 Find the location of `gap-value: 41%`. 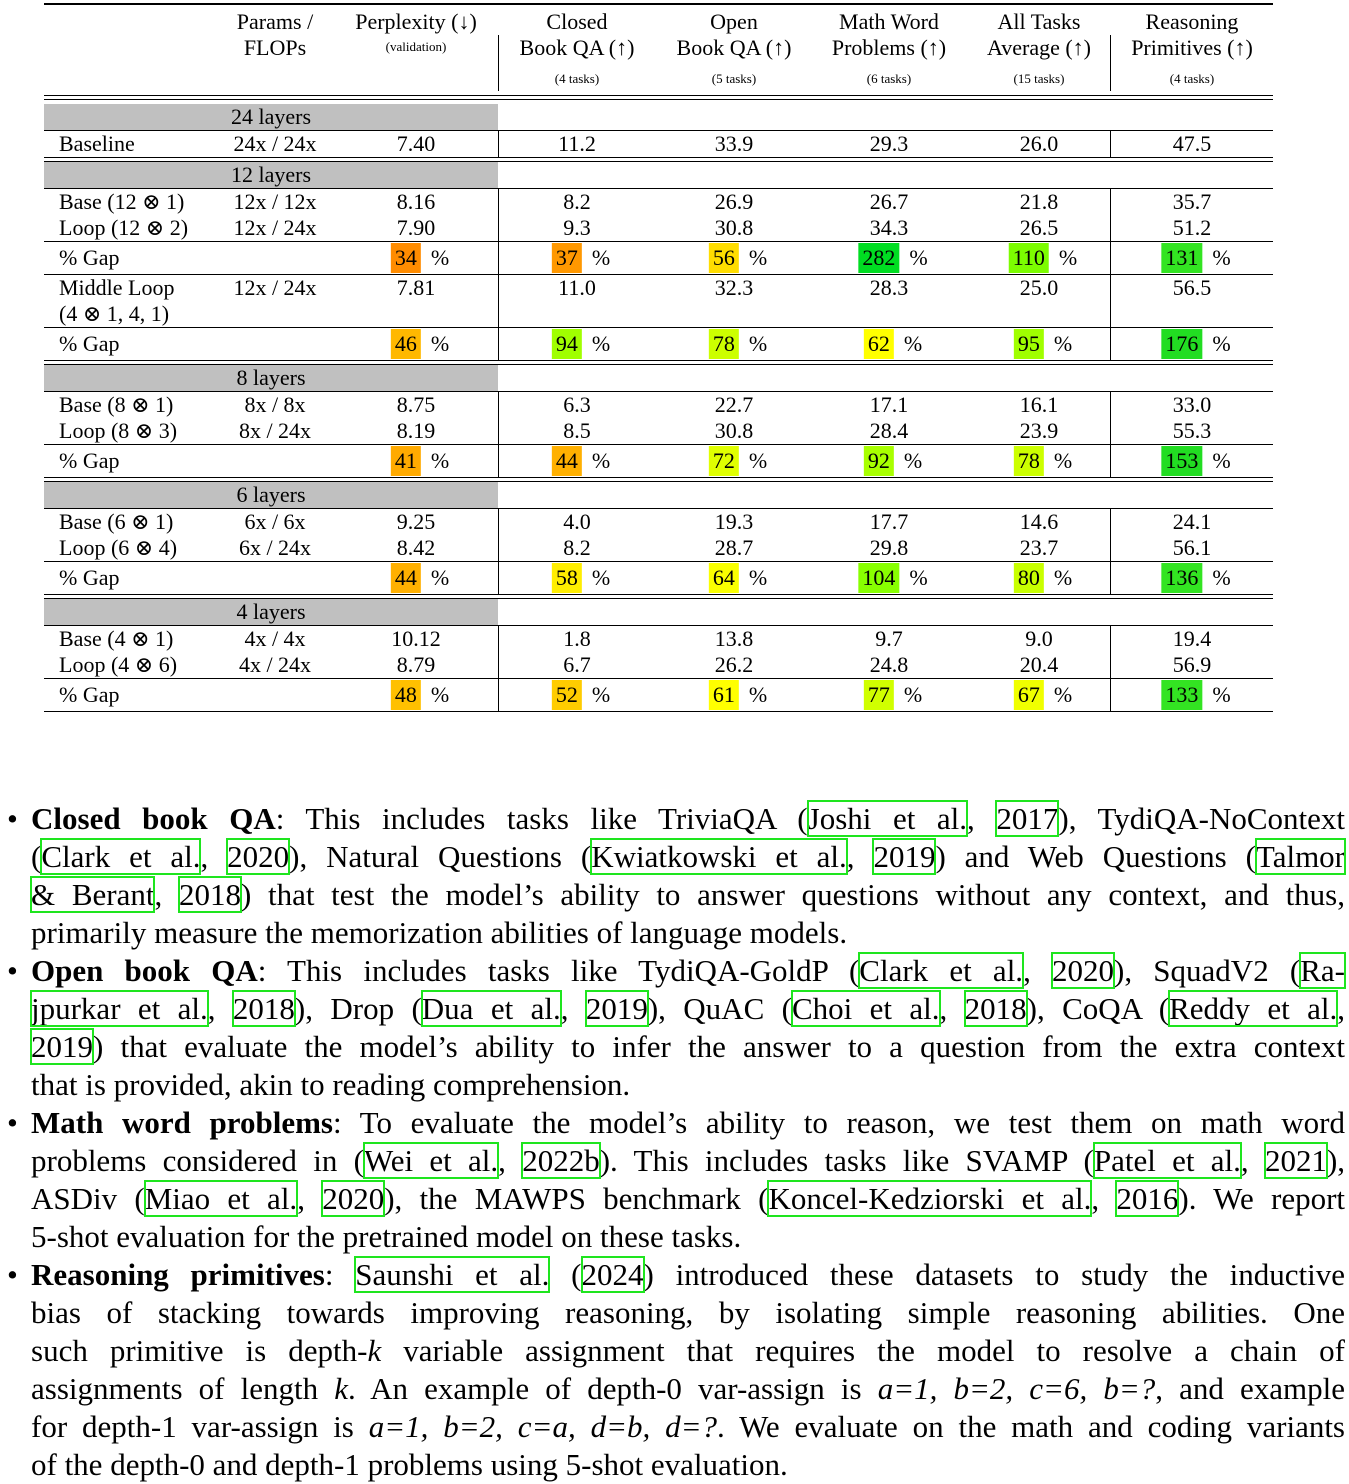

gap-value: 41% is located at coordinates (419, 461).